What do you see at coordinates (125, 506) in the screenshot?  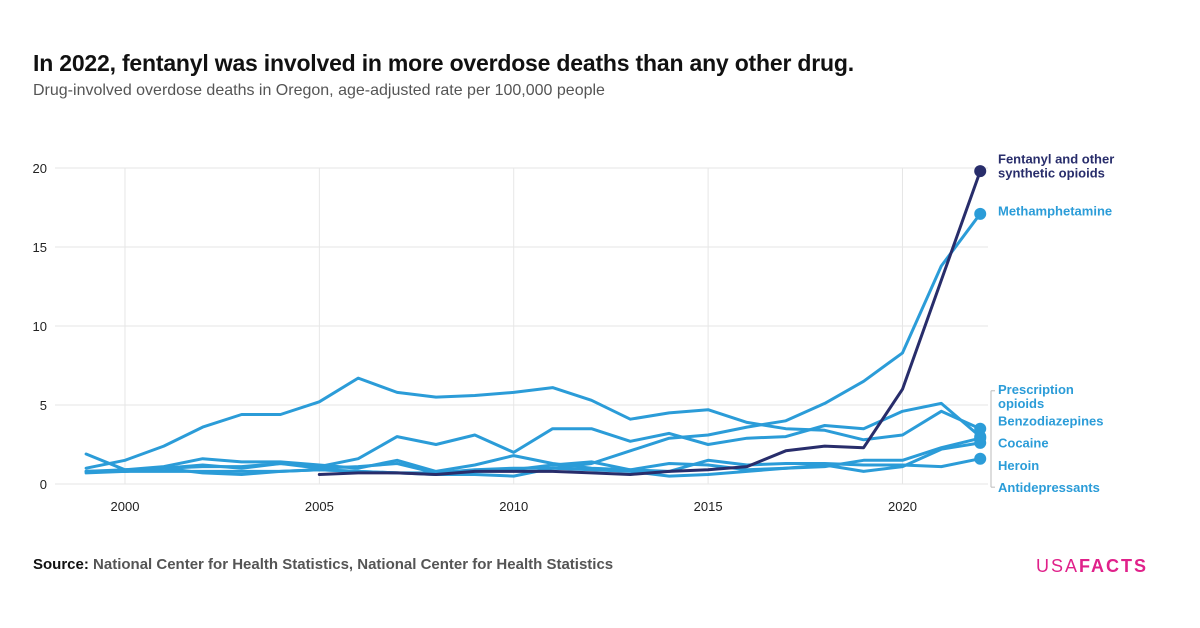 I see `x-tick-label: 2000` at bounding box center [125, 506].